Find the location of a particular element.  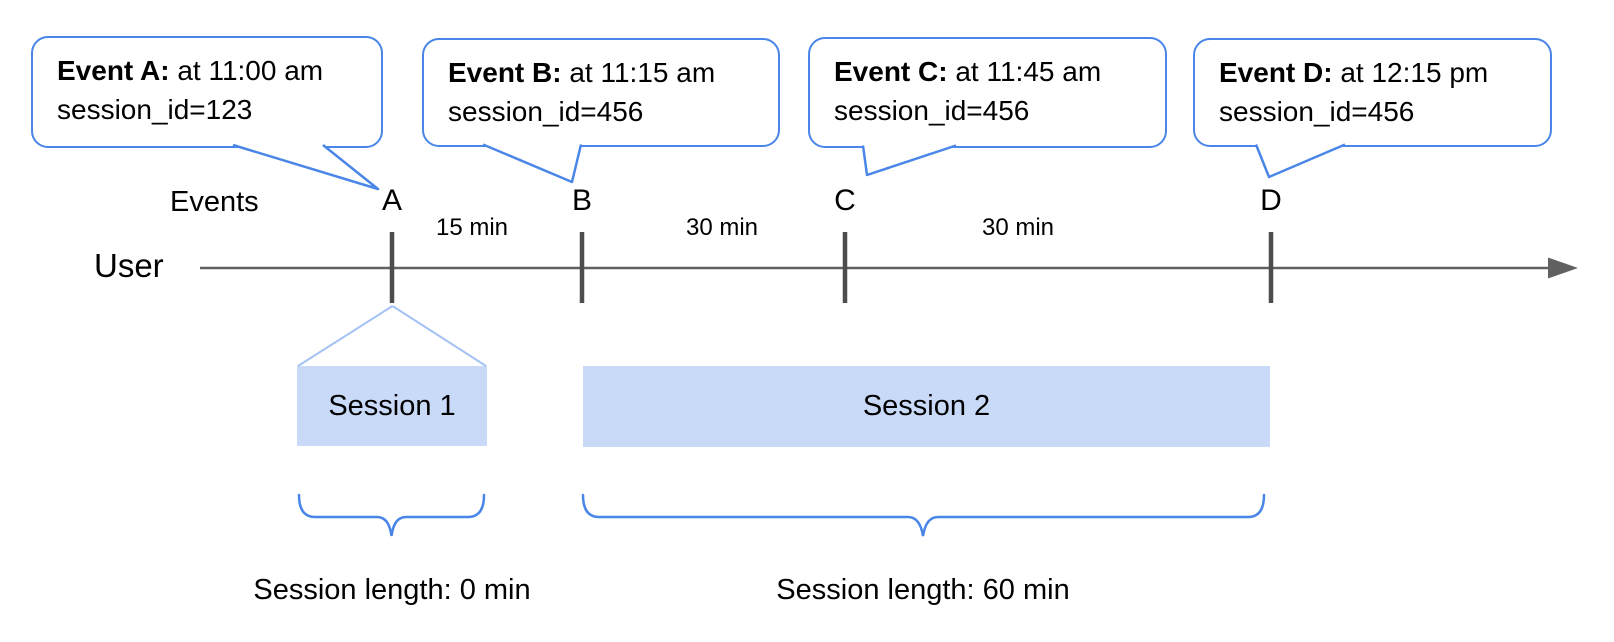

callout-event-c: Event C: at 11:45 am session_id=456 is located at coordinates (987, 92).